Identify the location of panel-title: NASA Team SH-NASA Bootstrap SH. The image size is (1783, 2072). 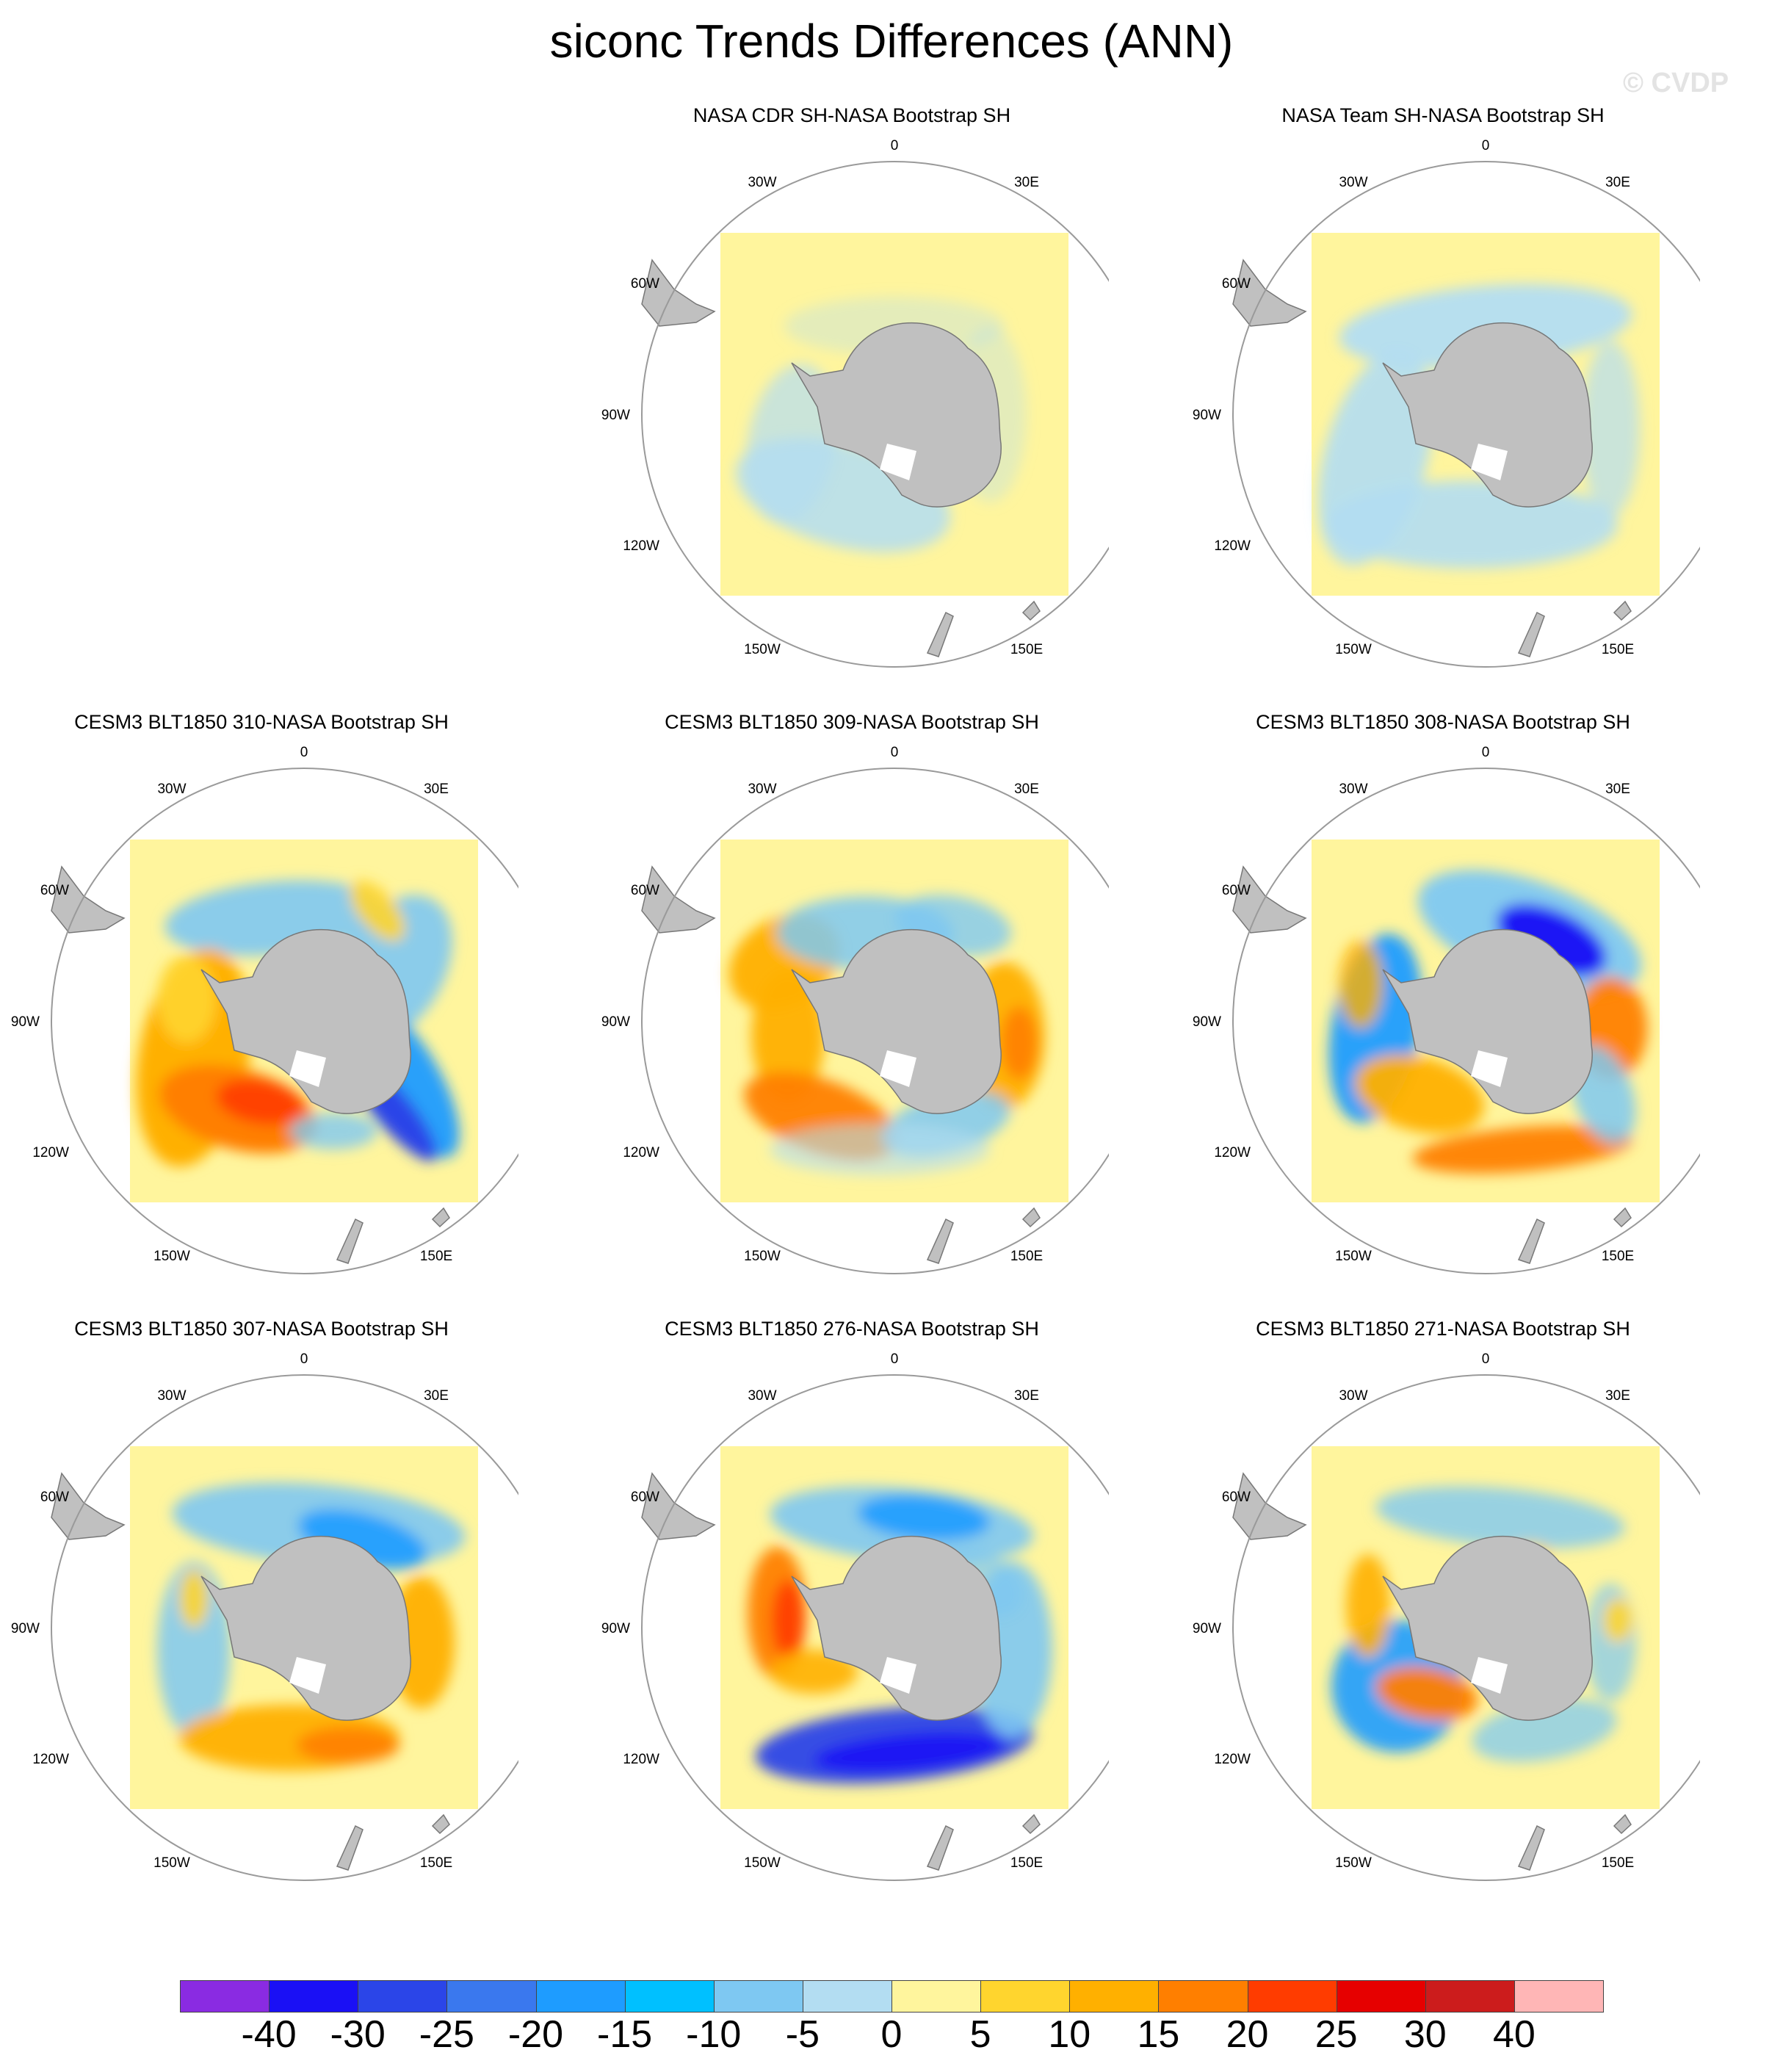
(1443, 115).